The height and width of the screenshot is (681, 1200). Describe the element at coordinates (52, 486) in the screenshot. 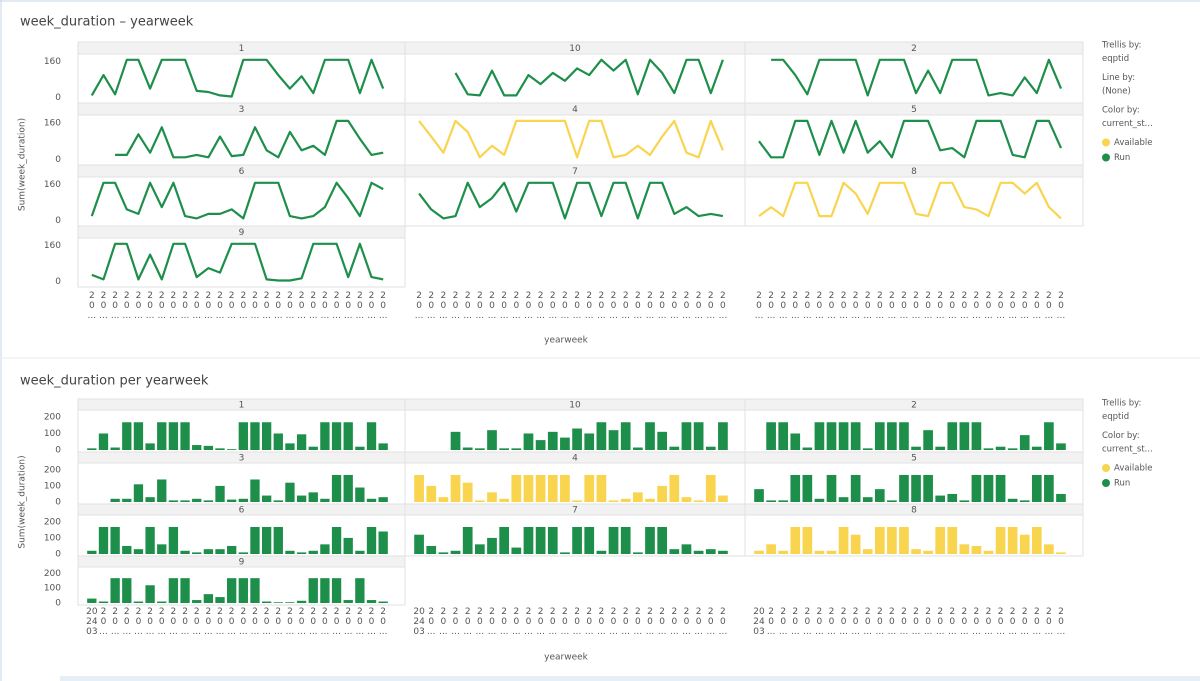

I see `y-tick-label: 100` at that location.